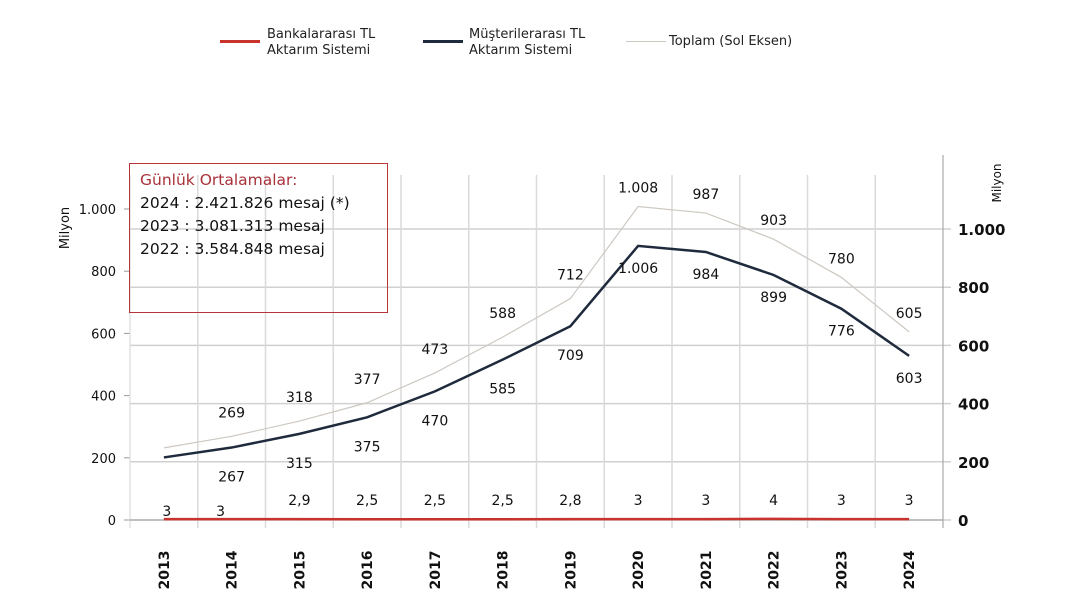 The height and width of the screenshot is (604, 1070). I want to click on data-label-customer: 1.006, so click(638, 269).